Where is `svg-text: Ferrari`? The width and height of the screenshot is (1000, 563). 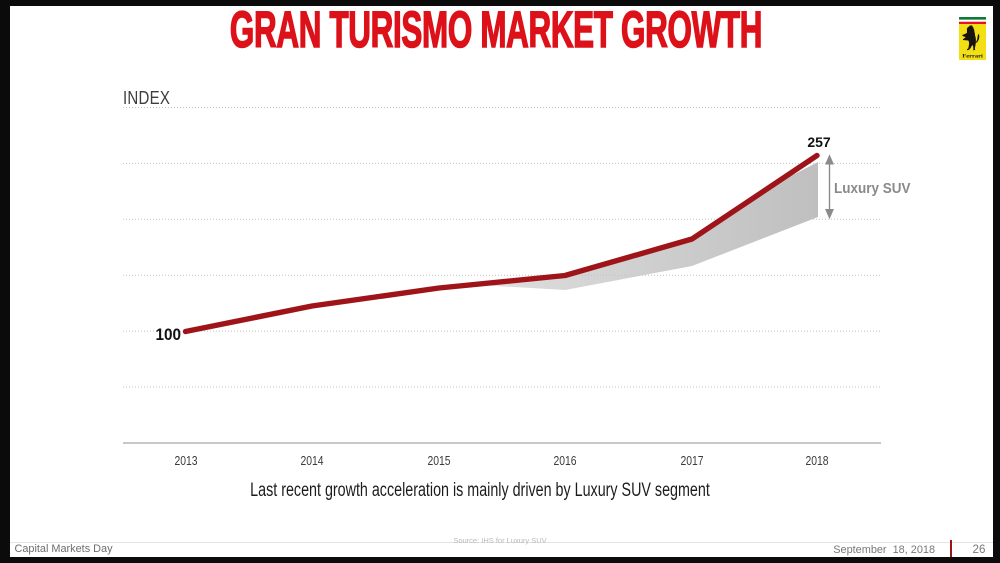
svg-text: Ferrari is located at coordinates (972, 57).